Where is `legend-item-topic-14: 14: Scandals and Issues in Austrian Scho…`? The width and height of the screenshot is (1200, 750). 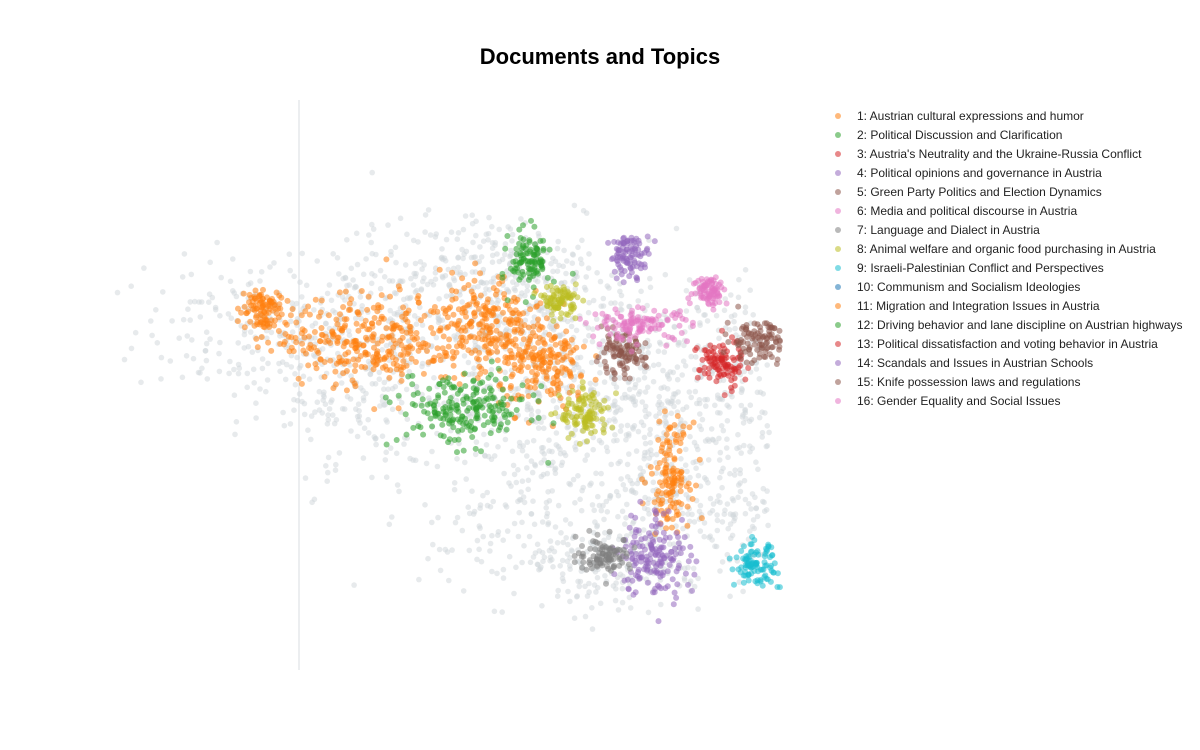
legend-item-topic-14: 14: Scandals and Issues in Austrian Scho… is located at coordinates (1014, 362).